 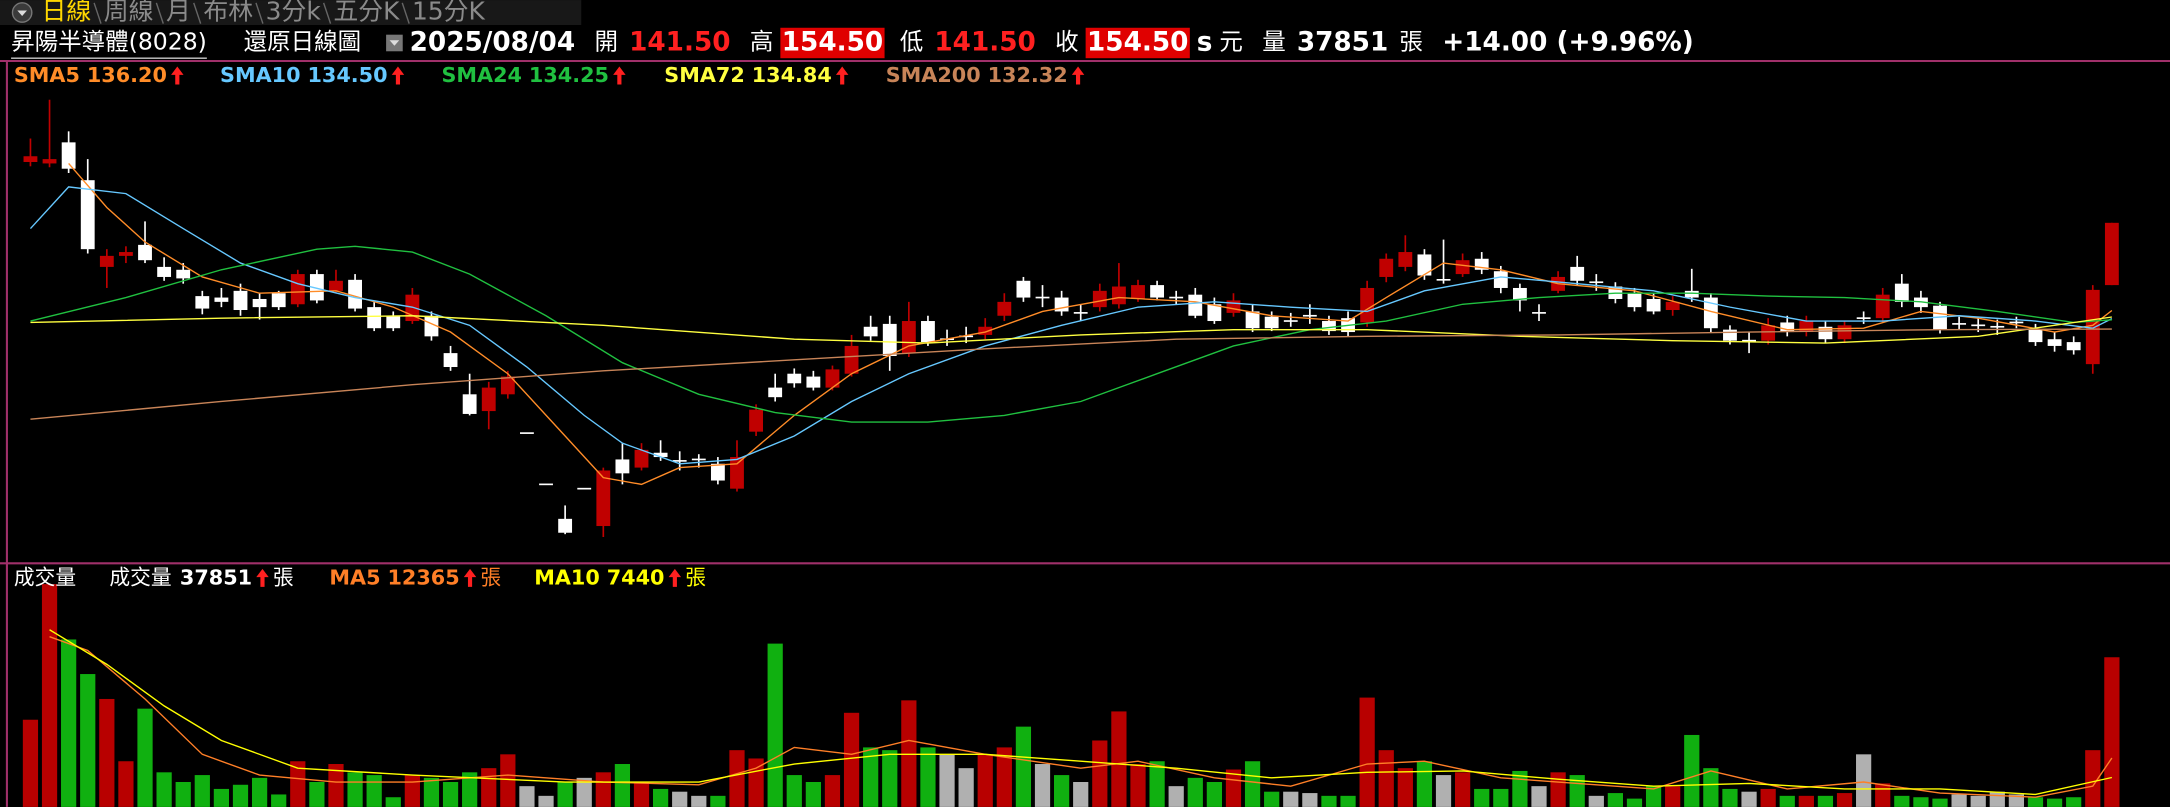 What do you see at coordinates (178, 13) in the screenshot?
I see `tab: 月` at bounding box center [178, 13].